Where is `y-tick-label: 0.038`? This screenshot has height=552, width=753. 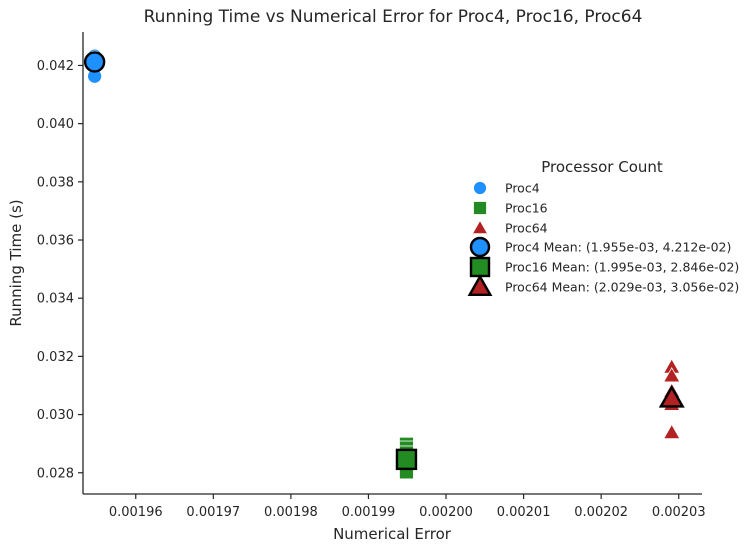
y-tick-label: 0.038 is located at coordinates (55, 182).